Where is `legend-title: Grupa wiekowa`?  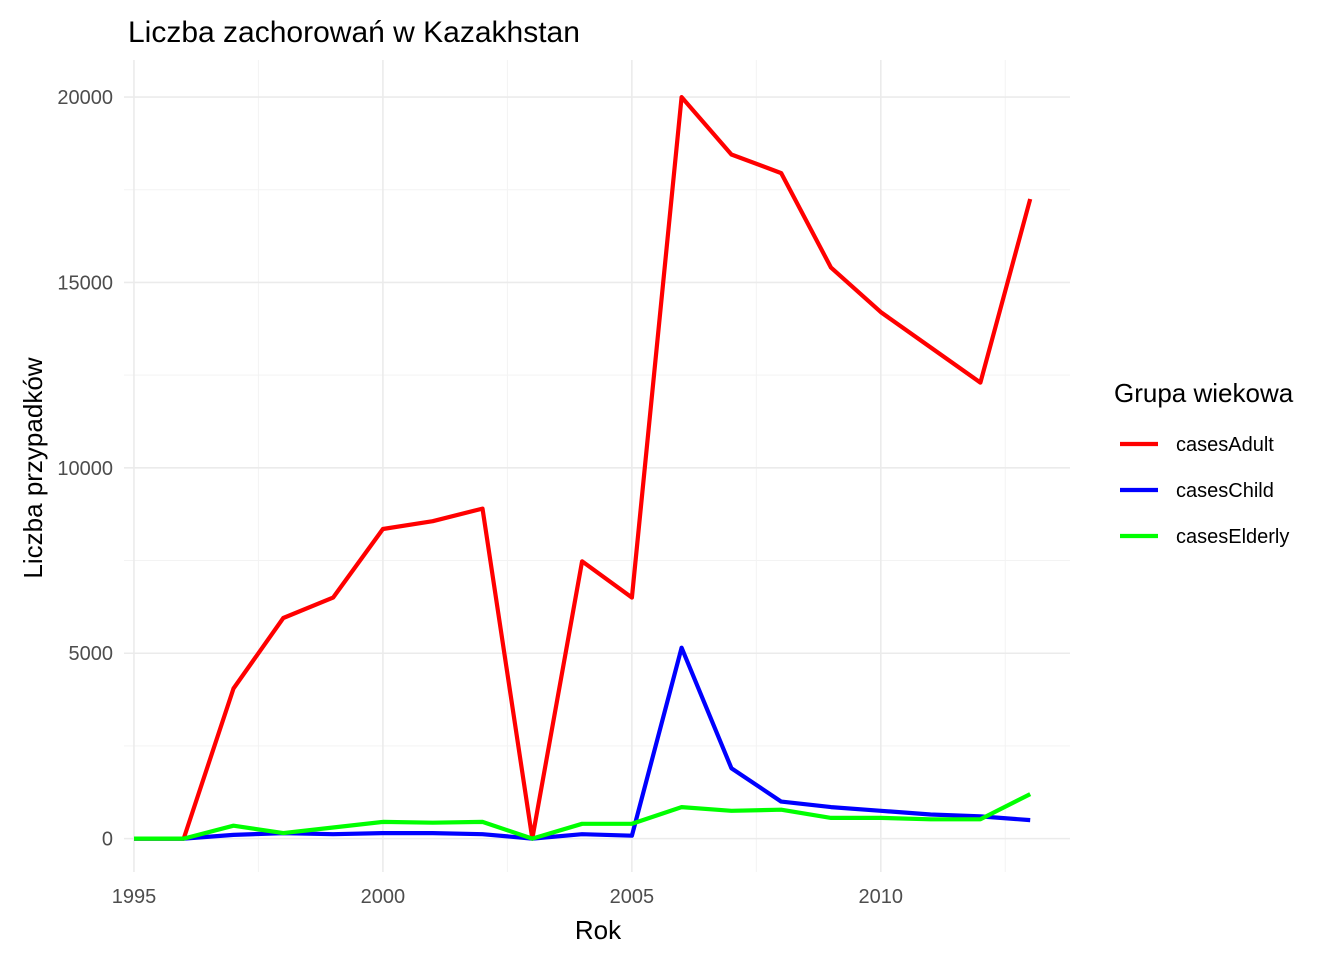 legend-title: Grupa wiekowa is located at coordinates (1204, 393).